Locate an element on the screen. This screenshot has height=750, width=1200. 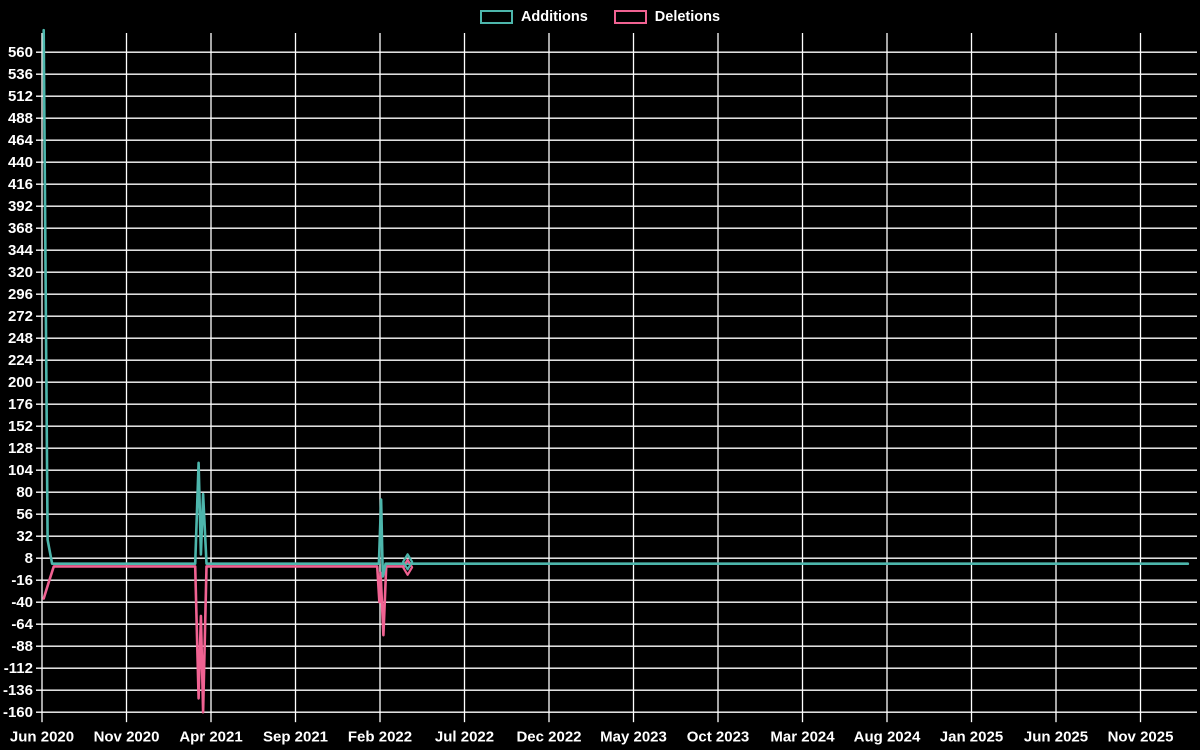
x-axis-tick-label: Apr 2021 is located at coordinates (210, 736).